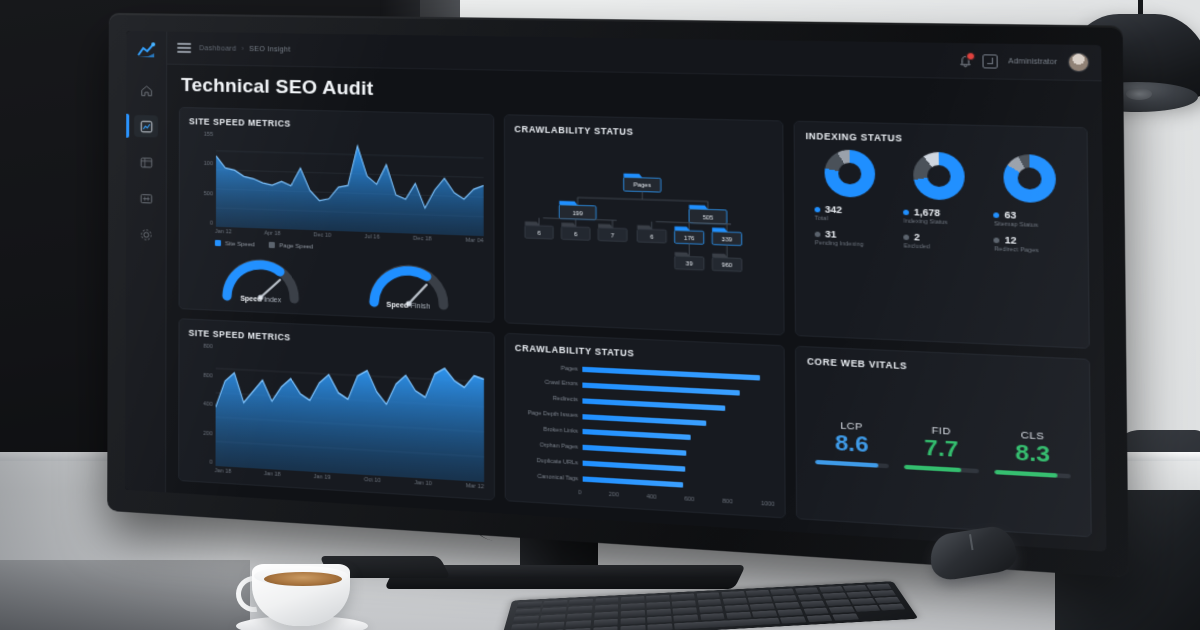  I want to click on sidebar-item-settings, so click(146, 234).